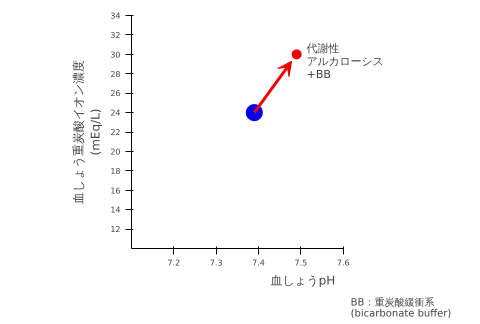 The image size is (480, 324). I want to click on x-tick-label: 7.5, so click(301, 263).